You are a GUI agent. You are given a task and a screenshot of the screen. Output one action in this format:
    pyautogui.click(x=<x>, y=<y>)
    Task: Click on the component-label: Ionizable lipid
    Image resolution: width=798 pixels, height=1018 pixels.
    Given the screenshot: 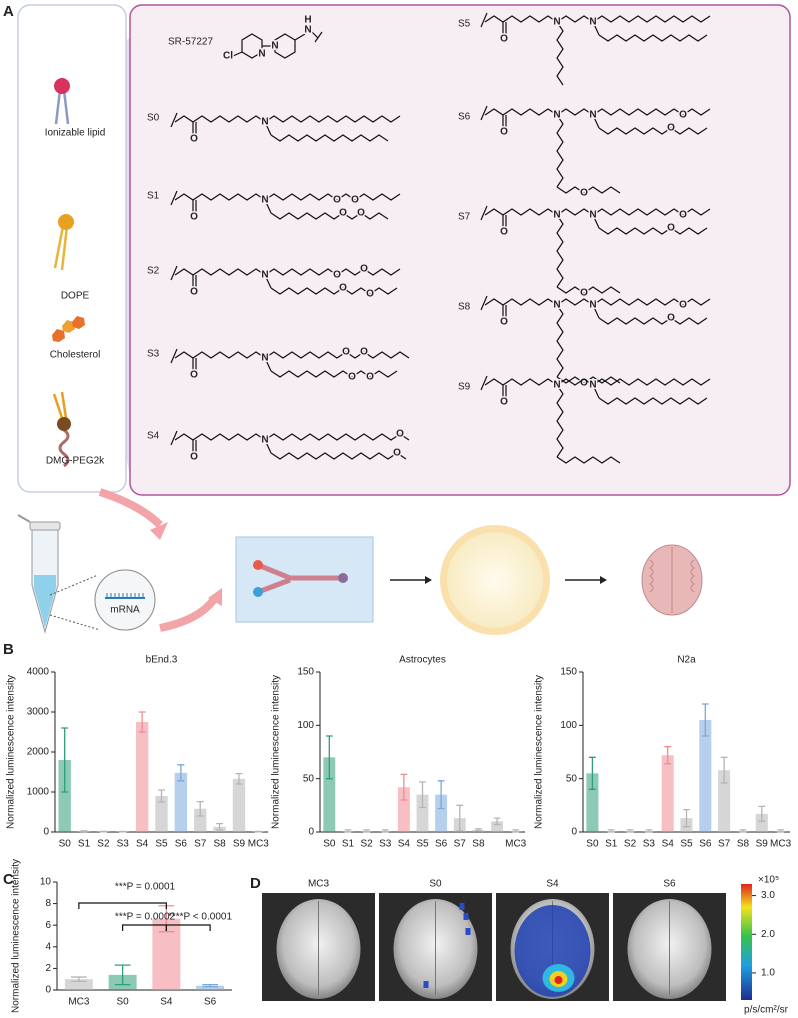 What is the action you would take?
    pyautogui.click(x=75, y=133)
    